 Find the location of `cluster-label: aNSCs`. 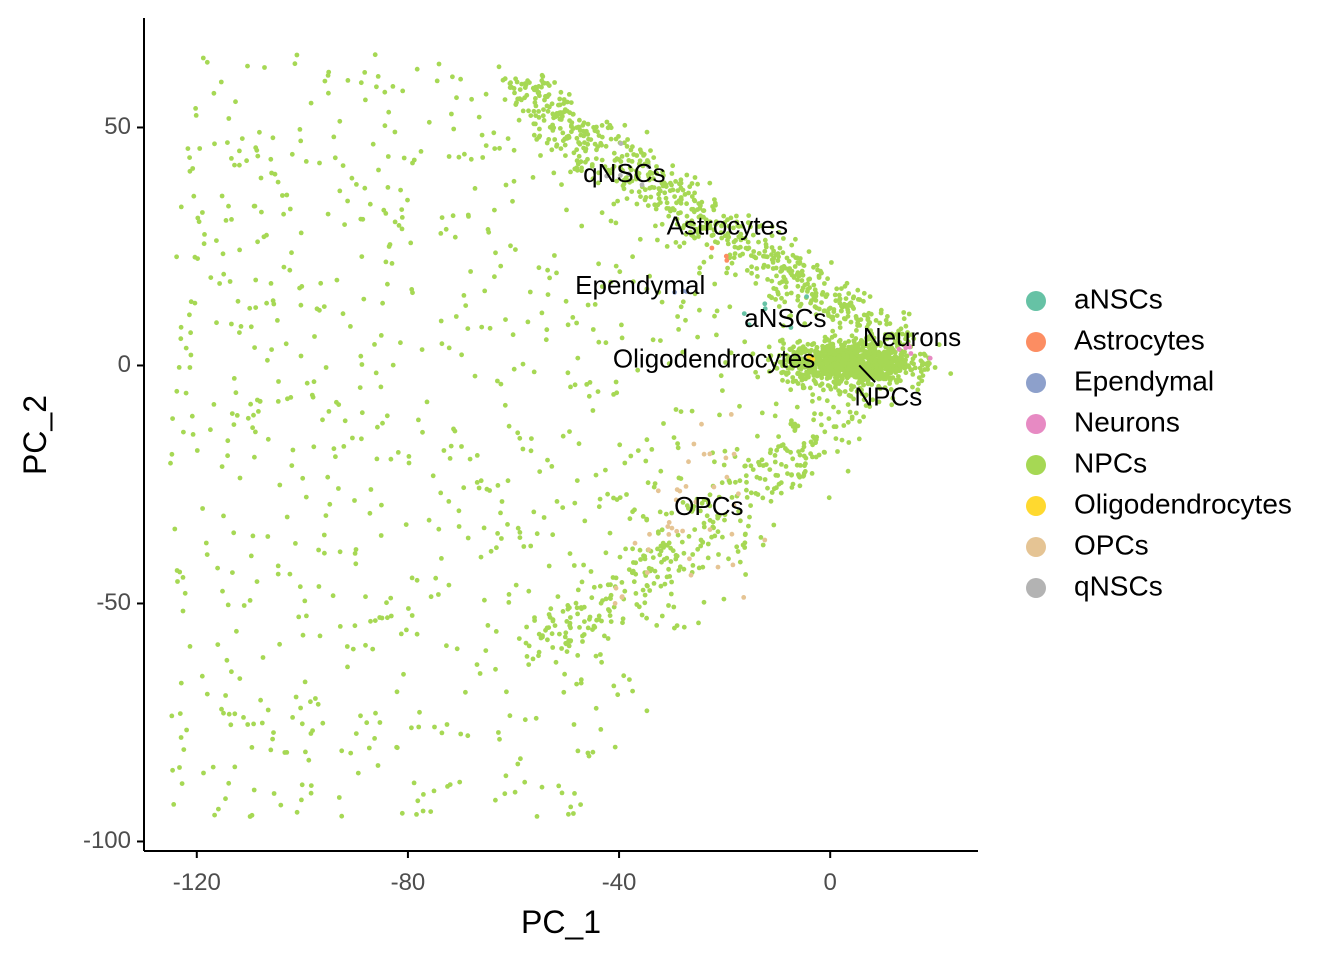

cluster-label: aNSCs is located at coordinates (785, 318).